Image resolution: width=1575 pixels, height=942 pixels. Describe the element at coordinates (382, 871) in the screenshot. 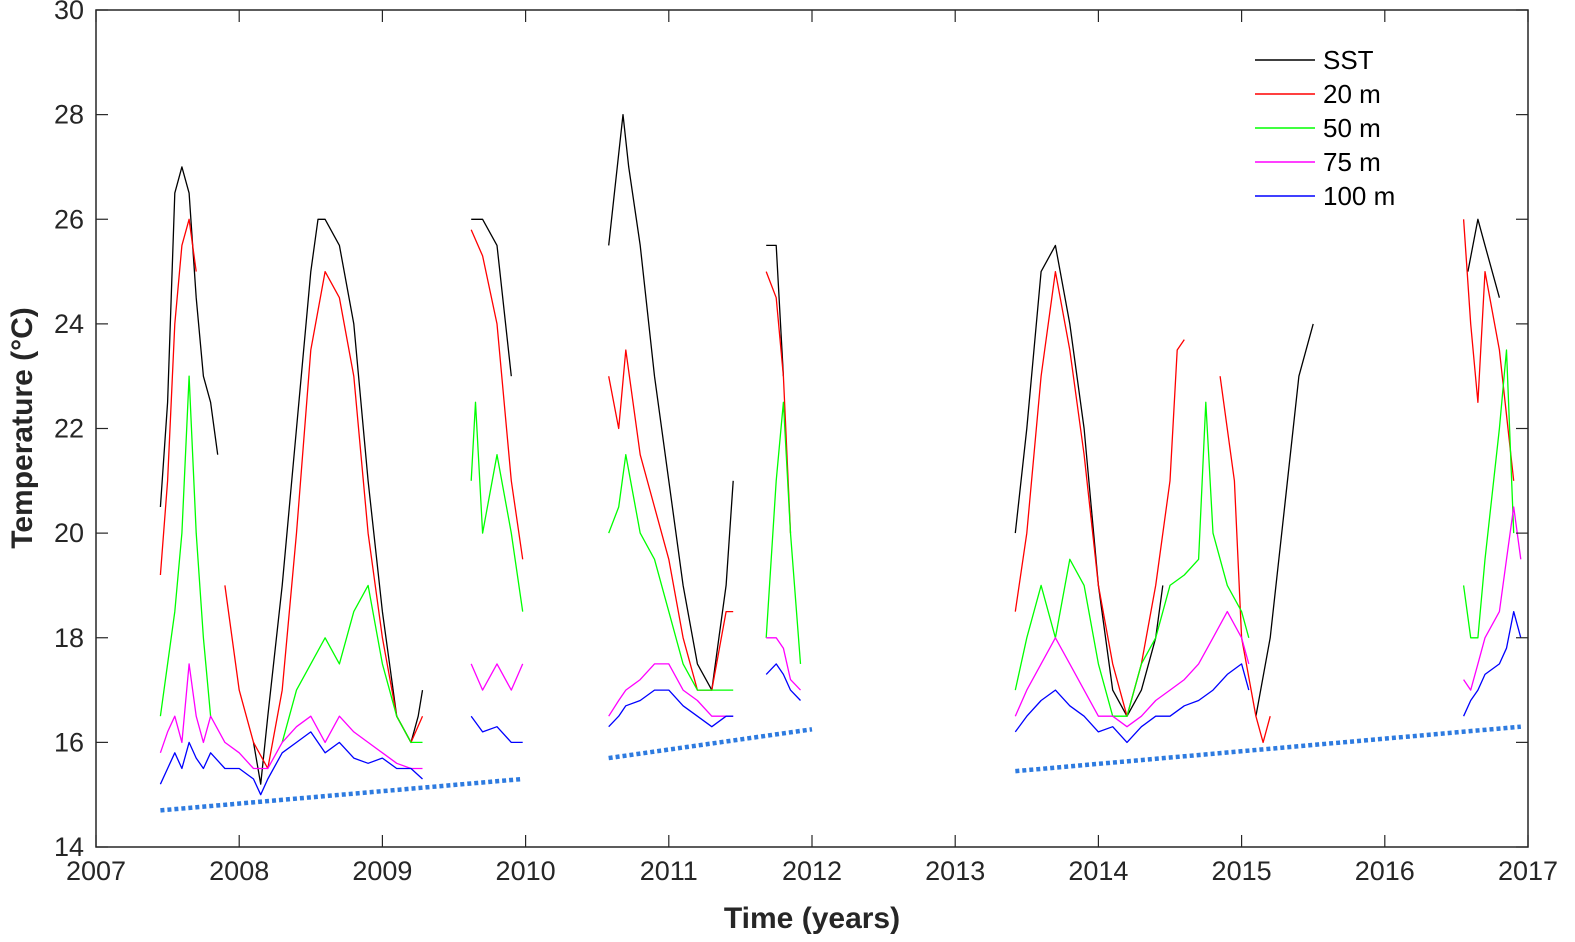

I see `x-tick-label: 2009` at that location.